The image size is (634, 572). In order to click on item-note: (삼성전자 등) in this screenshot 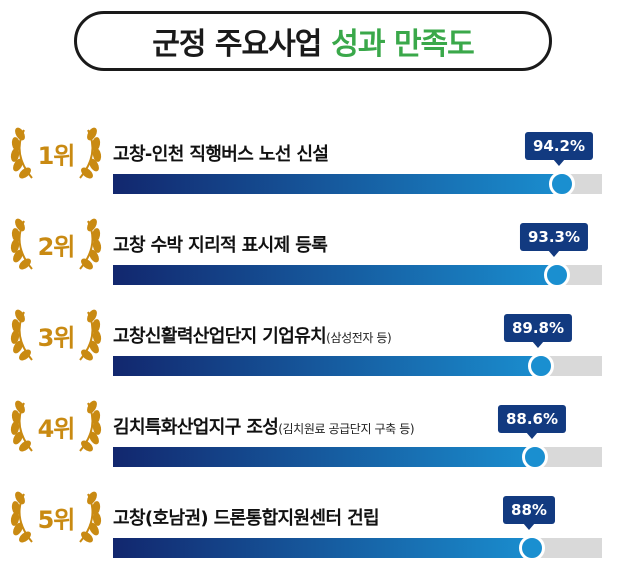, I will do `click(359, 338)`.